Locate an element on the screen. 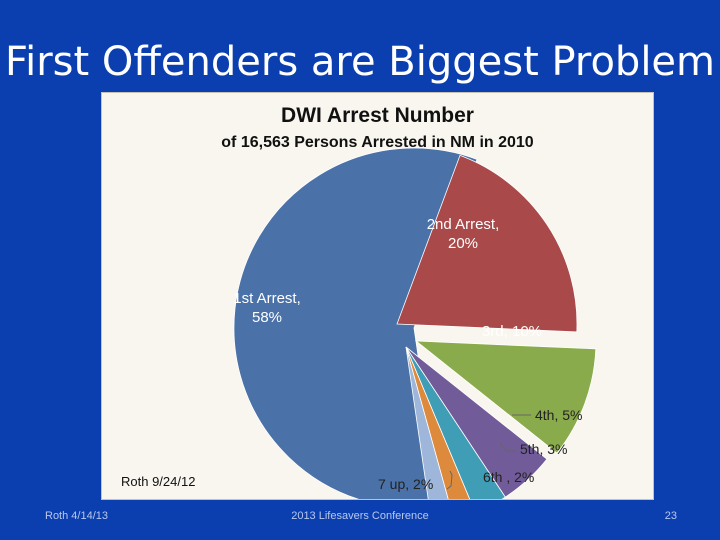  slice-label-7-up: 7 up, 2% is located at coordinates (405, 484).